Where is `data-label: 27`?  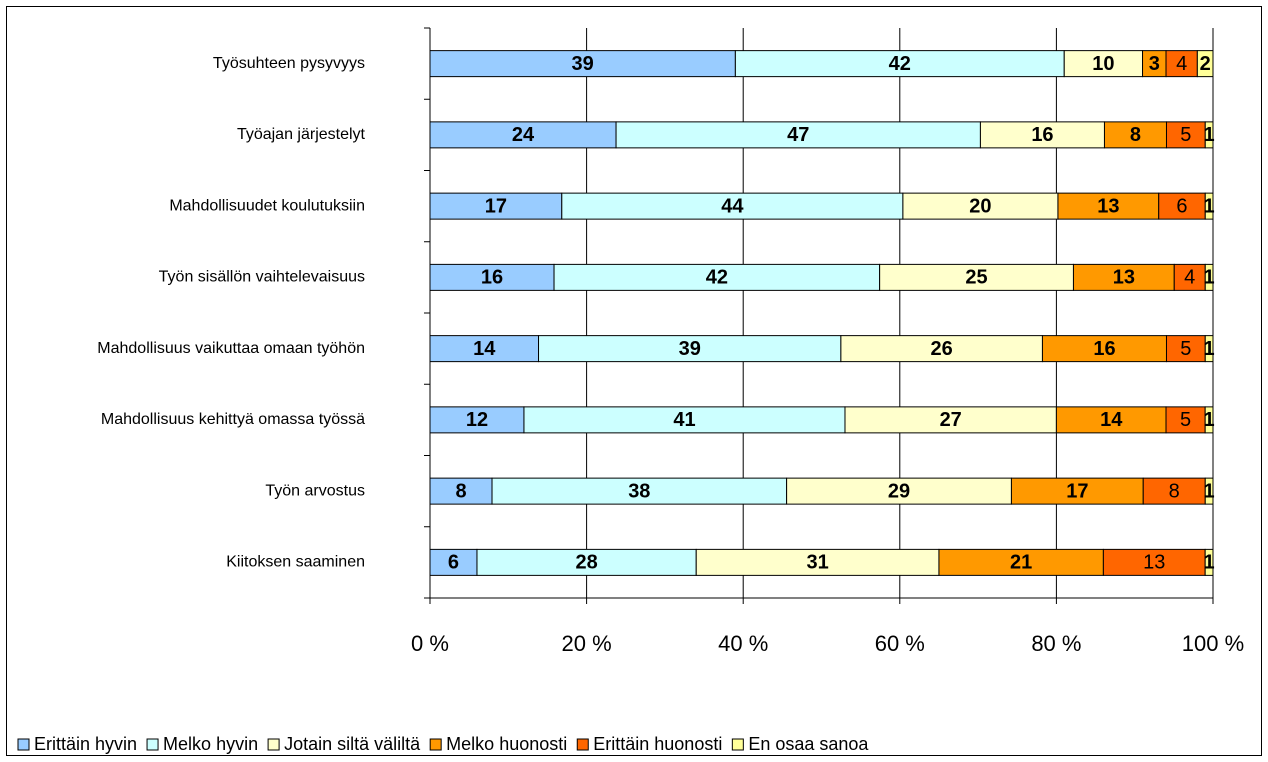 data-label: 27 is located at coordinates (951, 420).